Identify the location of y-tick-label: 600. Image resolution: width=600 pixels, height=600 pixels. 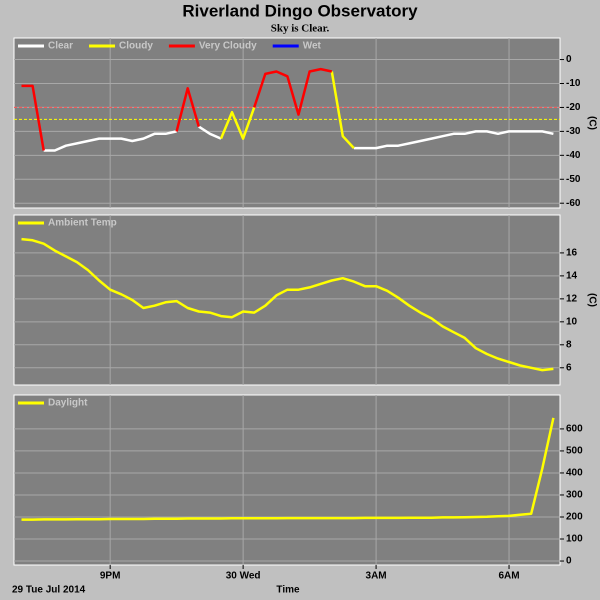
(574, 429).